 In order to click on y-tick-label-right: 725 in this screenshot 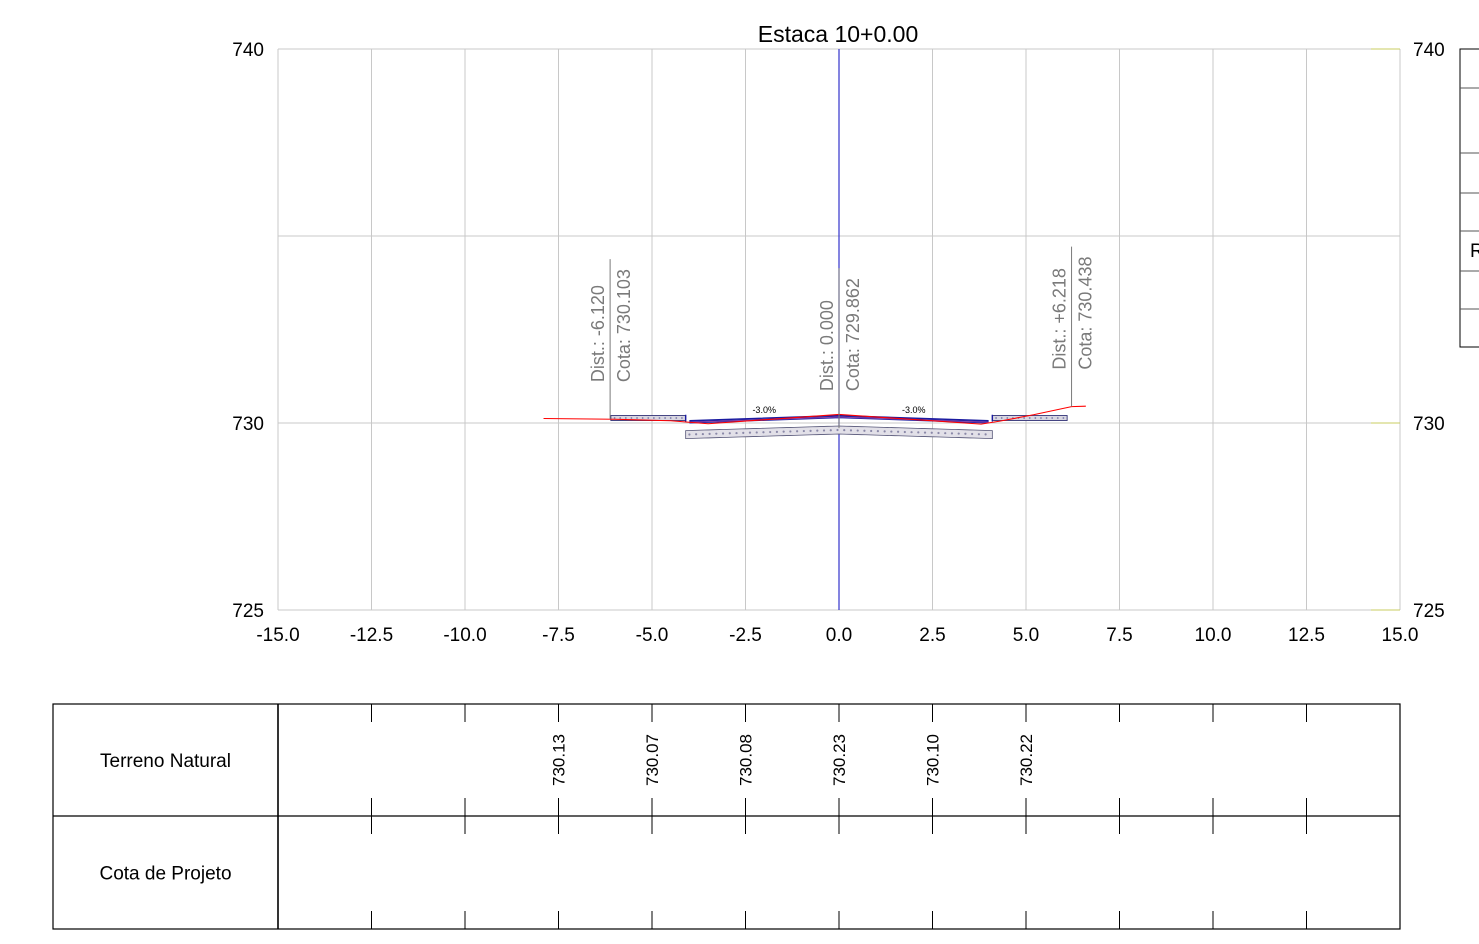, I will do `click(1429, 611)`.